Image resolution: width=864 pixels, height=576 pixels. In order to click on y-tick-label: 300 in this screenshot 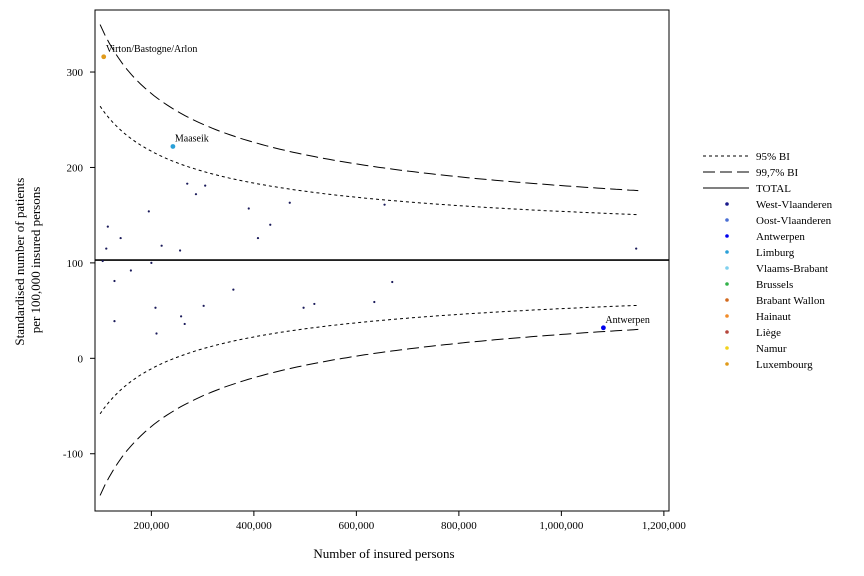, I will do `click(75, 73)`.